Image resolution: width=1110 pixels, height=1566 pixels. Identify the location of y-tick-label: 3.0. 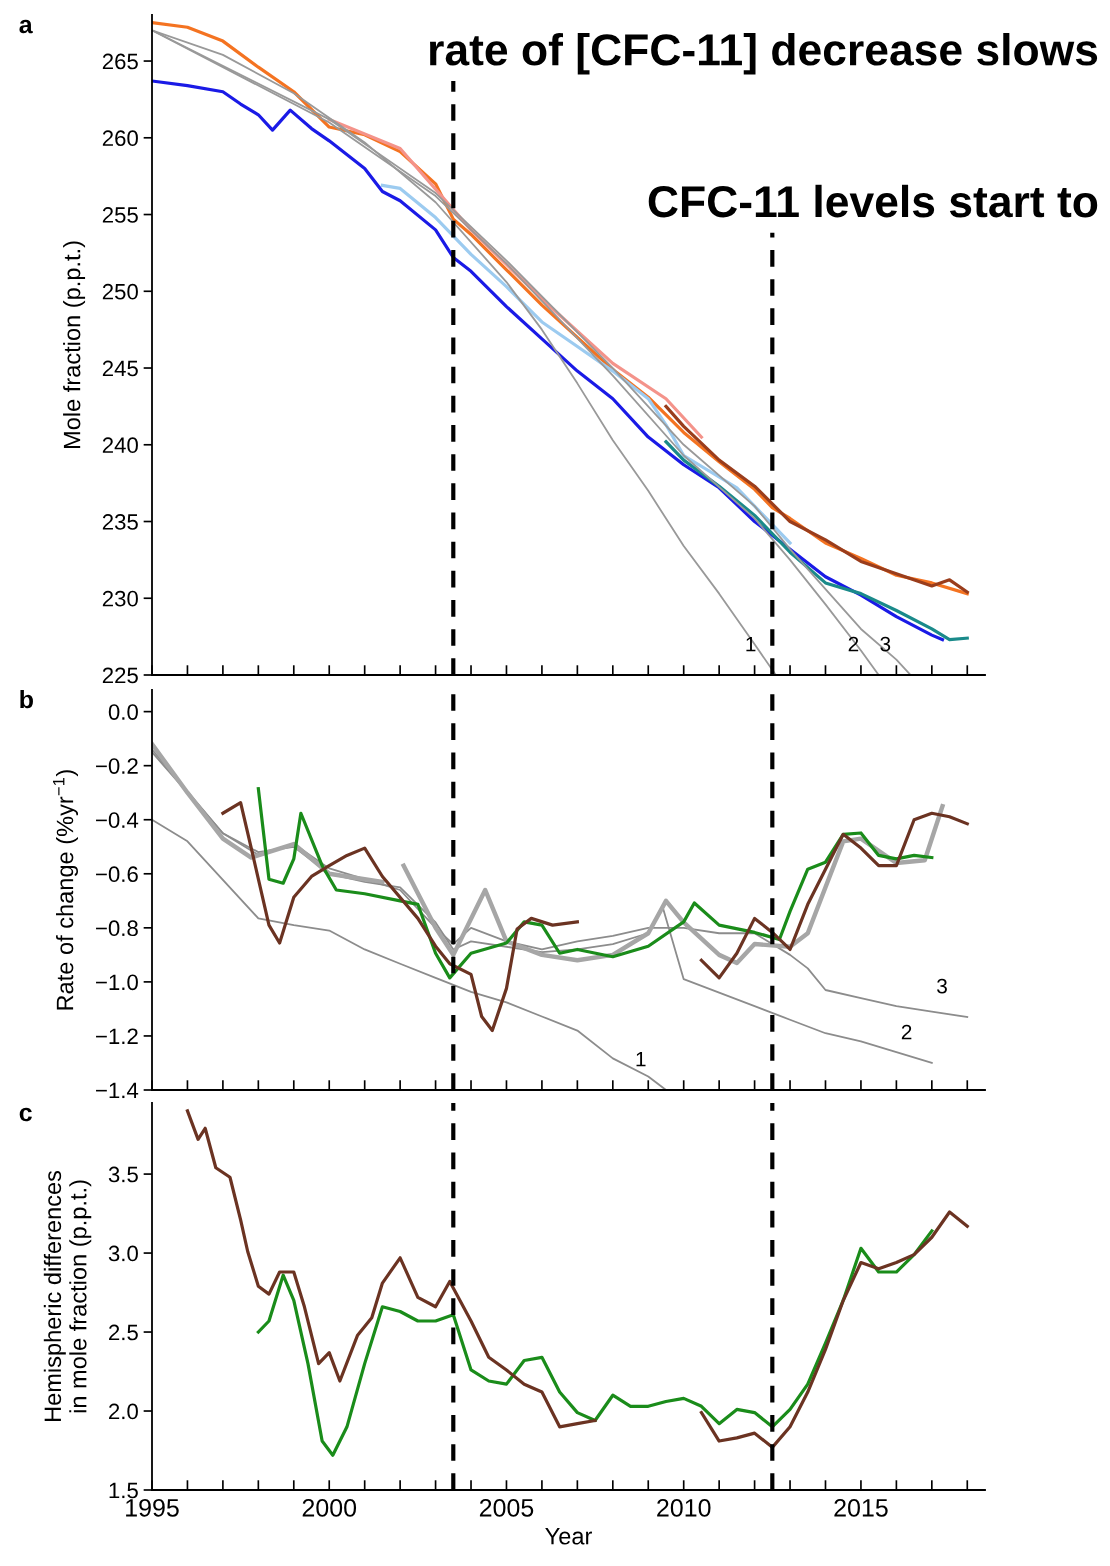
(123, 1253).